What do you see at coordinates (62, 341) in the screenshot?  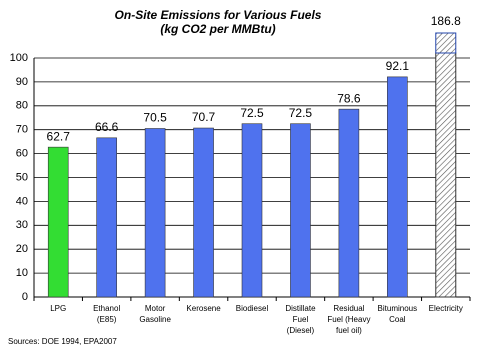 I see `source-note: Sources: DOE 1994, EPA2007` at bounding box center [62, 341].